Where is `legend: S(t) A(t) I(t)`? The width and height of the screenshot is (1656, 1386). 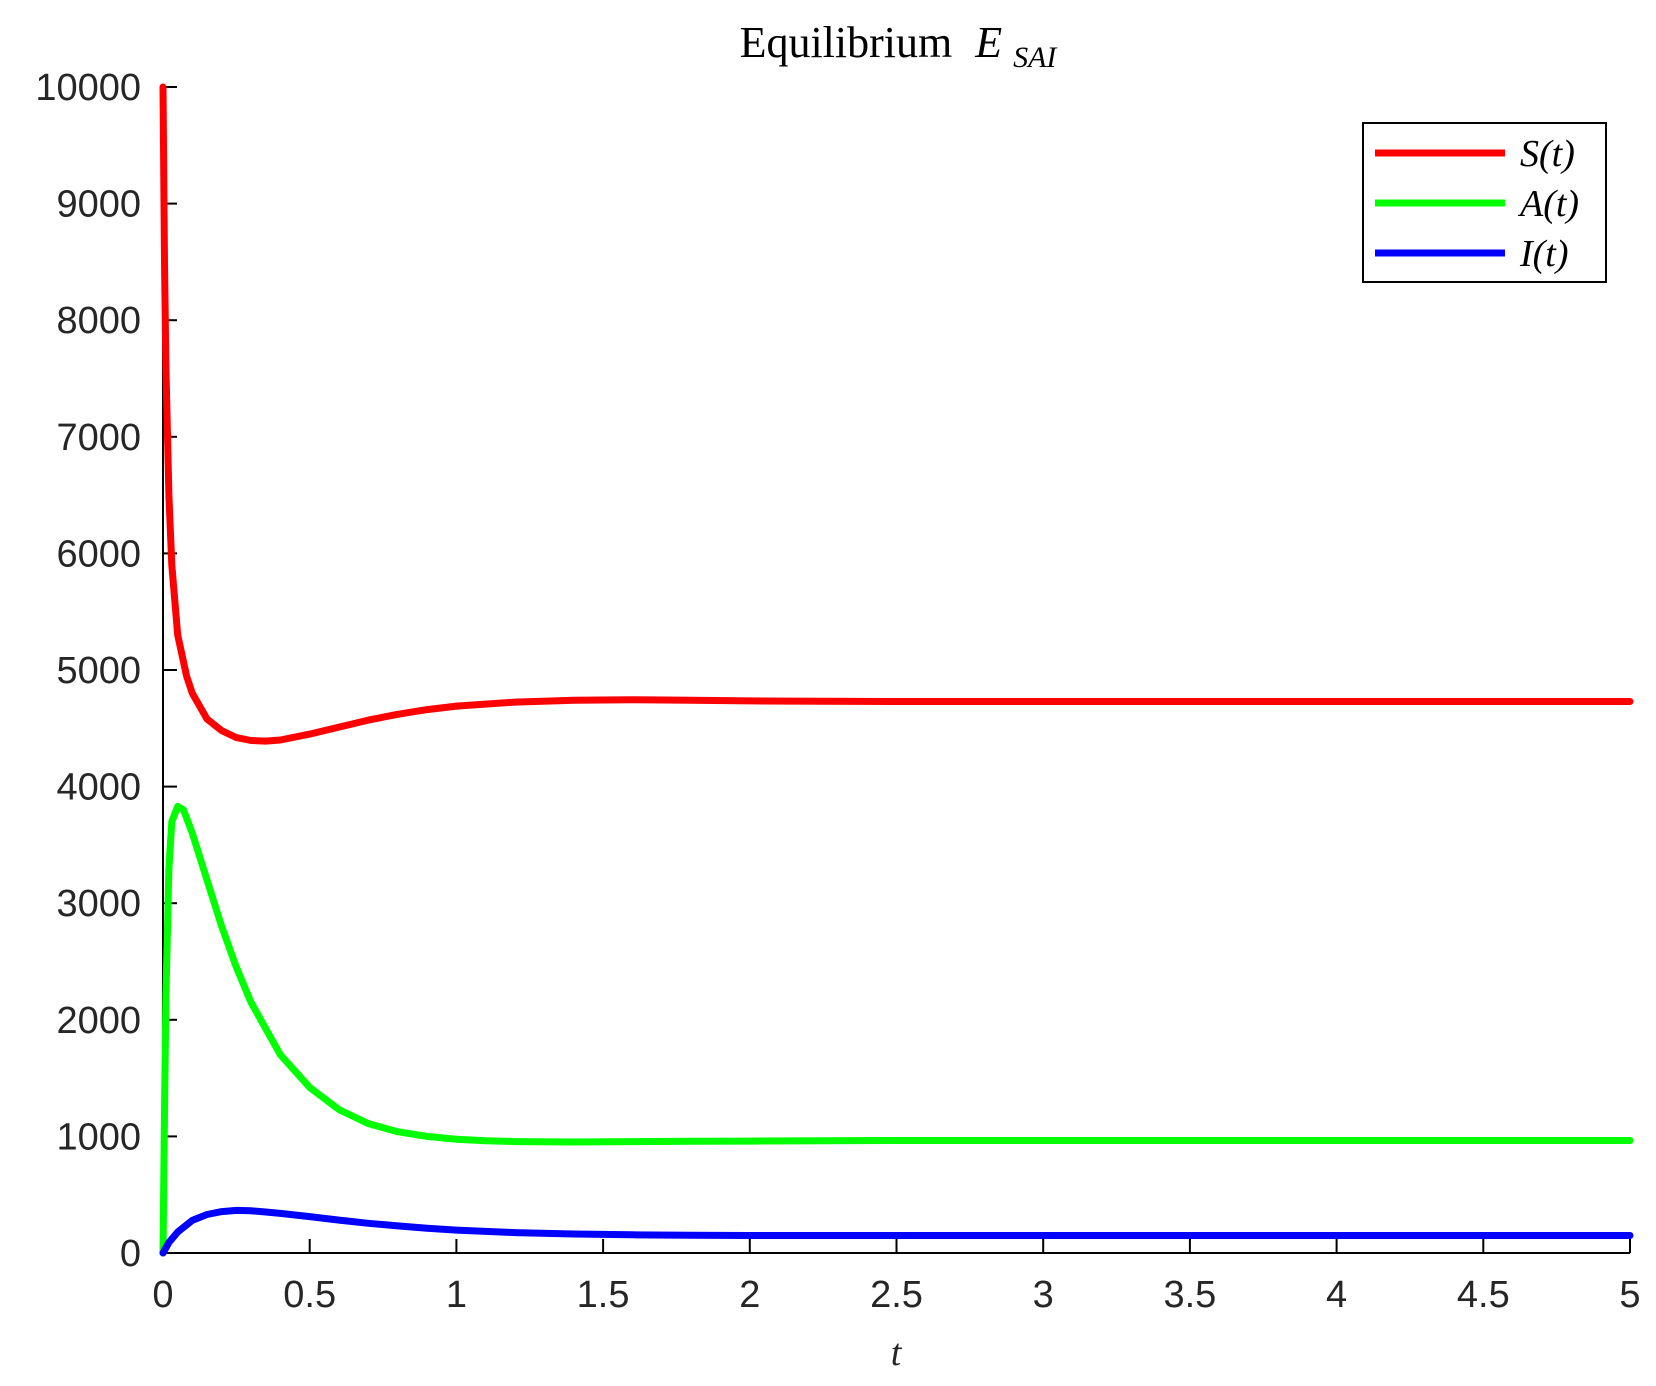
legend: S(t) A(t) I(t) is located at coordinates (1484, 202).